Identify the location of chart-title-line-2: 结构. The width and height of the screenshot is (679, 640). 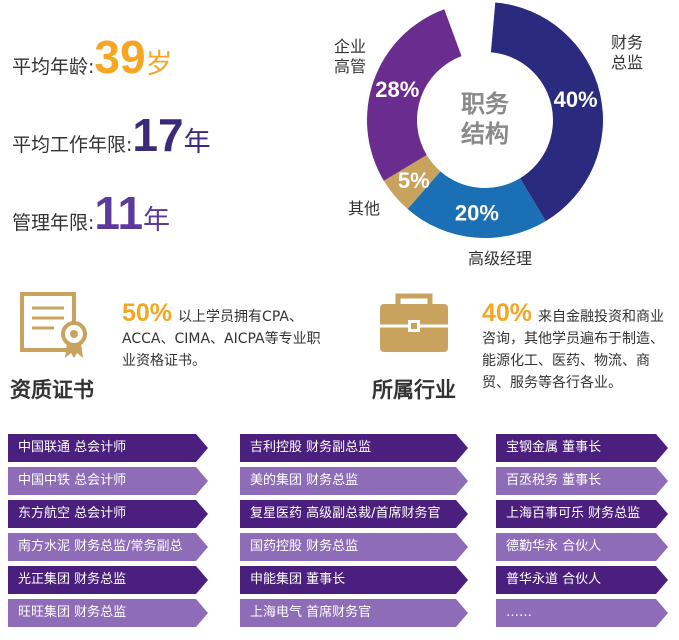
(485, 134).